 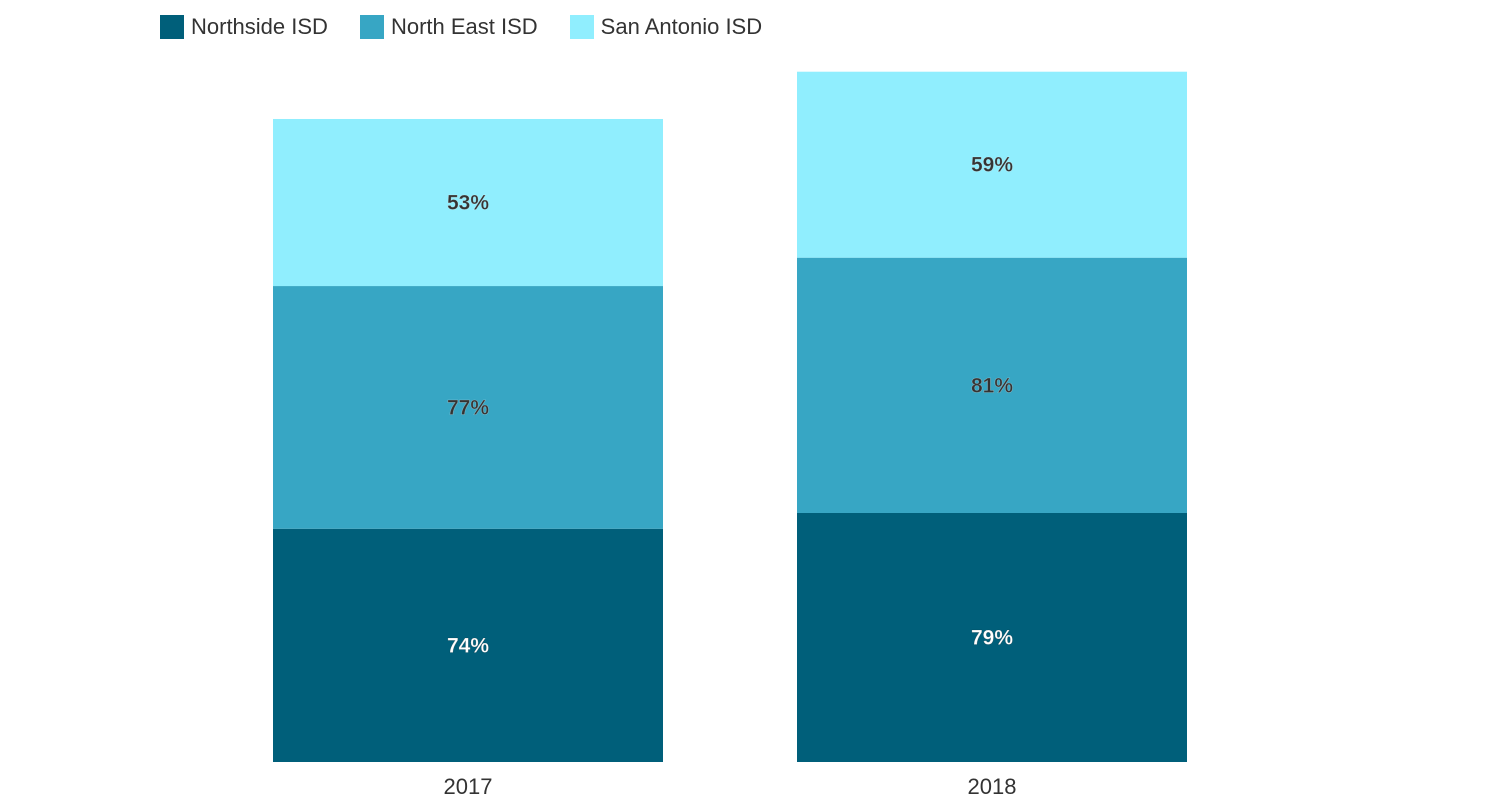 What do you see at coordinates (259, 26) in the screenshot?
I see `legend-label: Northside ISD` at bounding box center [259, 26].